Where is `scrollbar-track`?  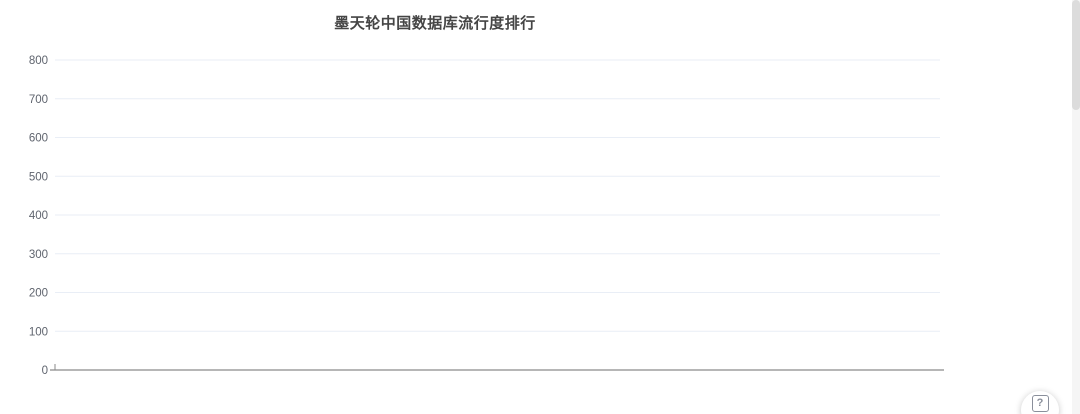 scrollbar-track is located at coordinates (1076, 207).